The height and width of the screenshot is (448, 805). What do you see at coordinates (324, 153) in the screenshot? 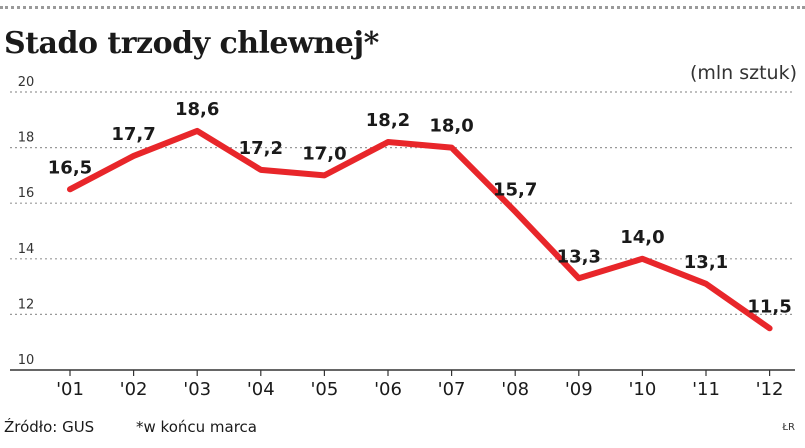
I see `data-label: 17,0` at bounding box center [324, 153].